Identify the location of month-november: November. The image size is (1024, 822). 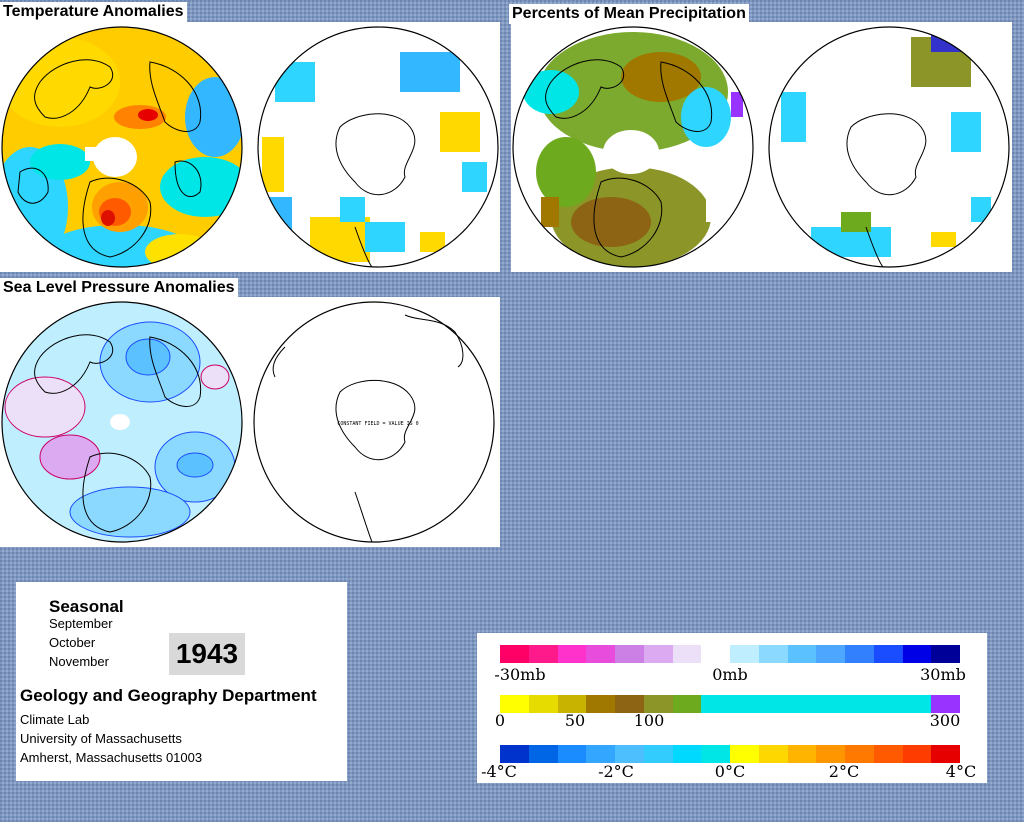
(79, 661).